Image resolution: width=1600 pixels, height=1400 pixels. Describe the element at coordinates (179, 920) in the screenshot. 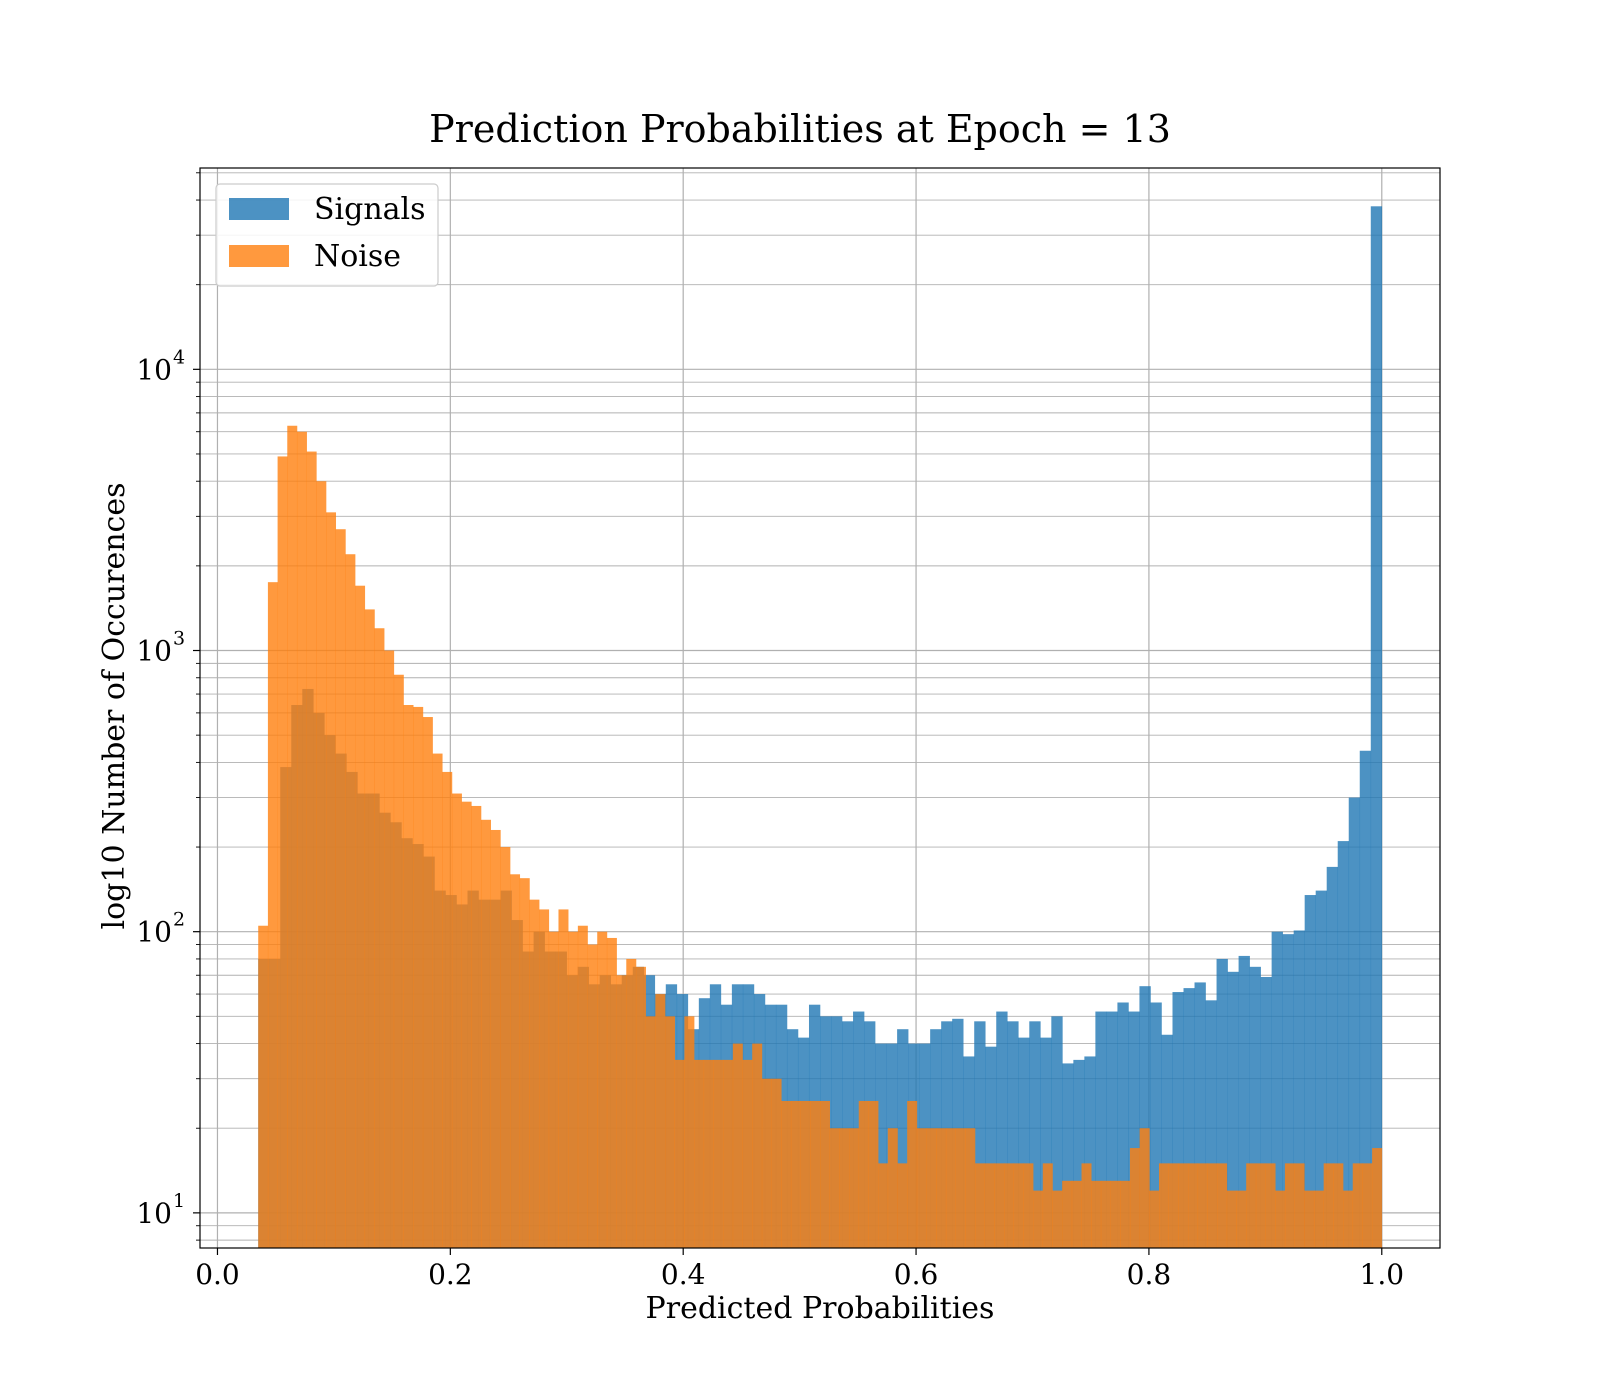

I see `y-tick-exponent: 2` at that location.